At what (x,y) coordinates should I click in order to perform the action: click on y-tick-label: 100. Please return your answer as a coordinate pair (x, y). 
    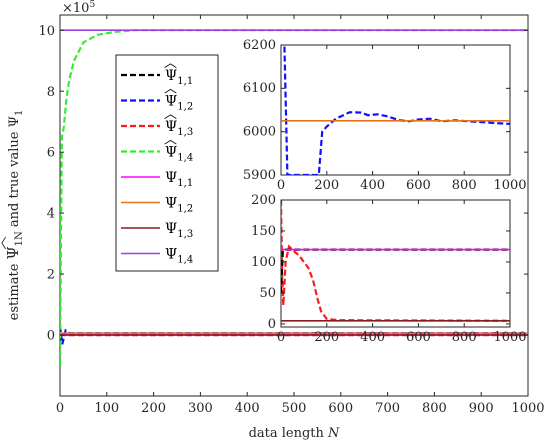
    Looking at the image, I should click on (263, 262).